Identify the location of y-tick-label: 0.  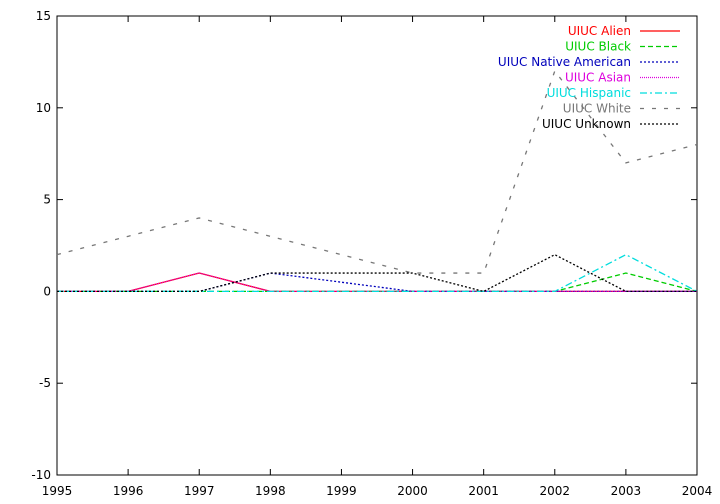
(47, 291).